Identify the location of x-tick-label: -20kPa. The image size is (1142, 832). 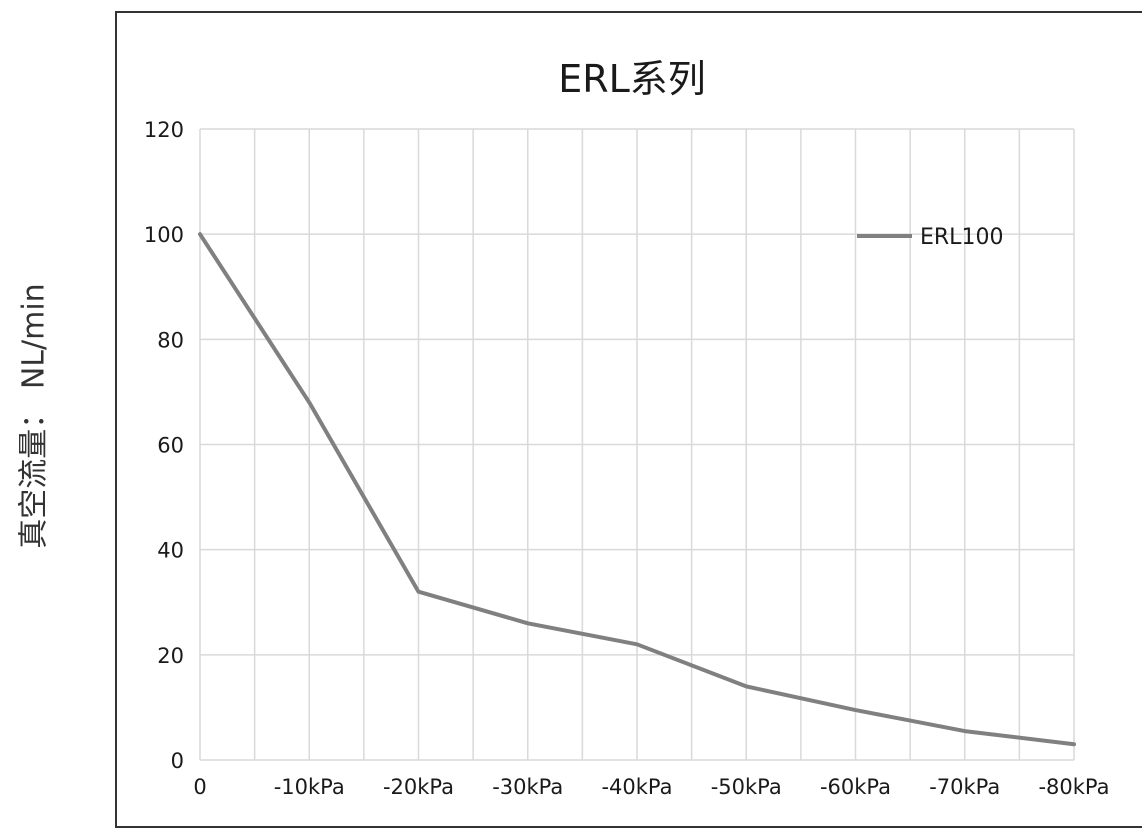
(418, 787).